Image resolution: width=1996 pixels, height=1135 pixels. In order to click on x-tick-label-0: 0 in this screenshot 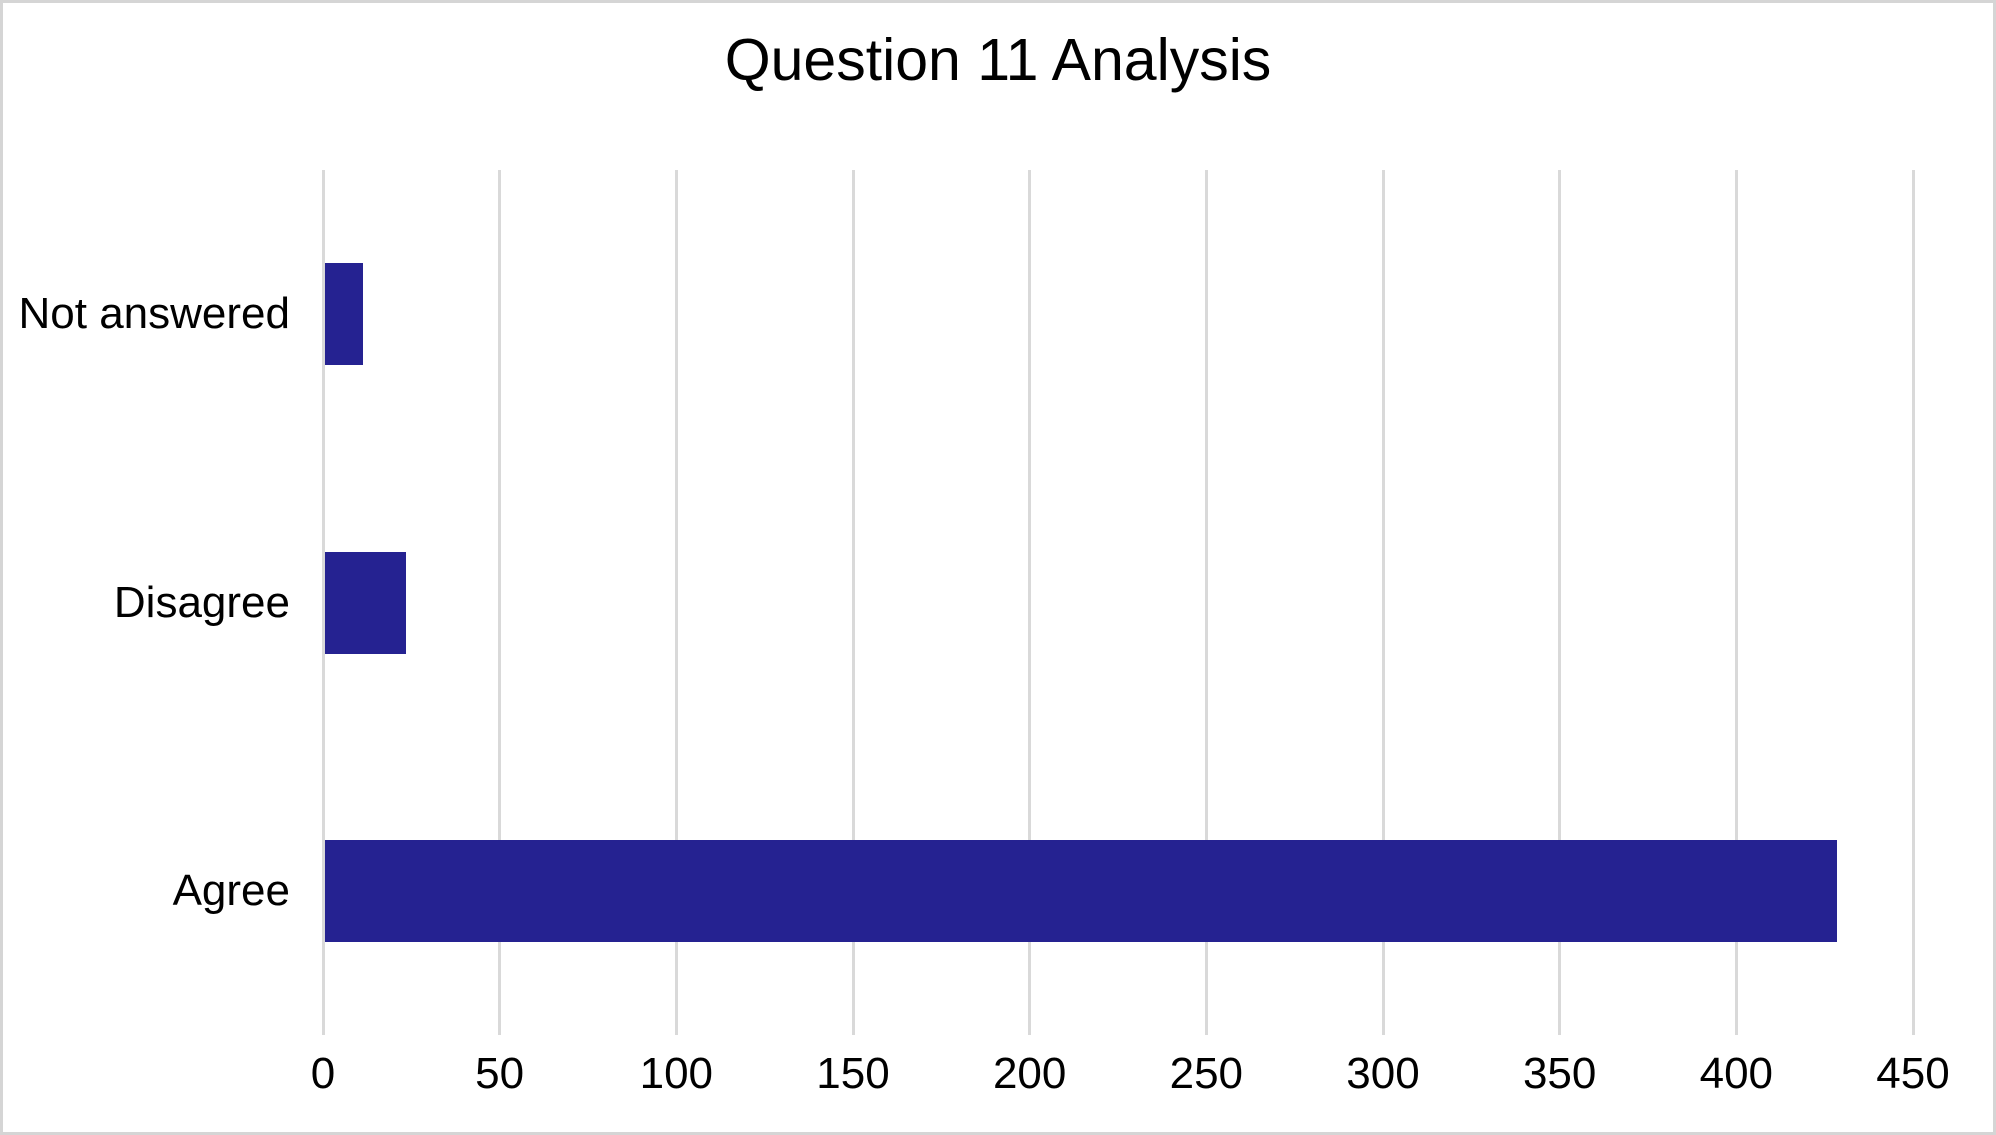, I will do `click(323, 1073)`.